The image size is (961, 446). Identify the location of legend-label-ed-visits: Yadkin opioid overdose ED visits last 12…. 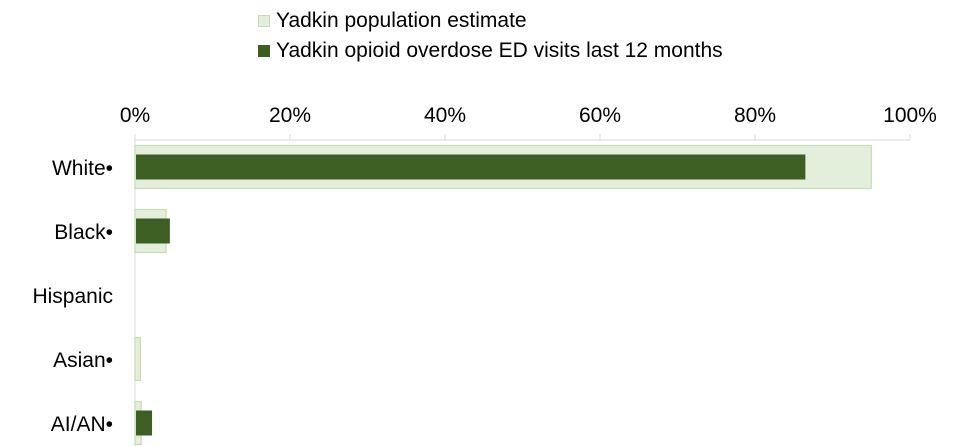
(499, 50).